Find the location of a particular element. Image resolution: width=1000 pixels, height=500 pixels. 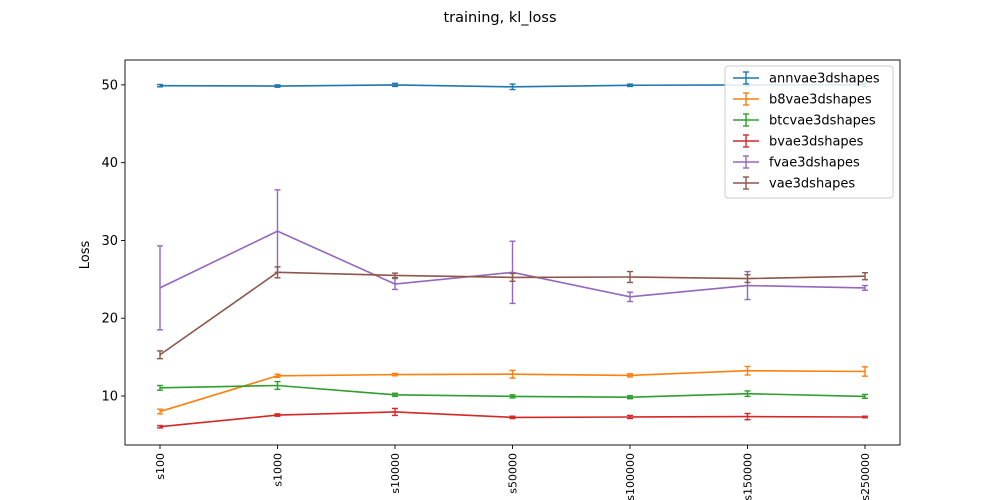

legend-item: fvae3dshapes is located at coordinates (796, 163).